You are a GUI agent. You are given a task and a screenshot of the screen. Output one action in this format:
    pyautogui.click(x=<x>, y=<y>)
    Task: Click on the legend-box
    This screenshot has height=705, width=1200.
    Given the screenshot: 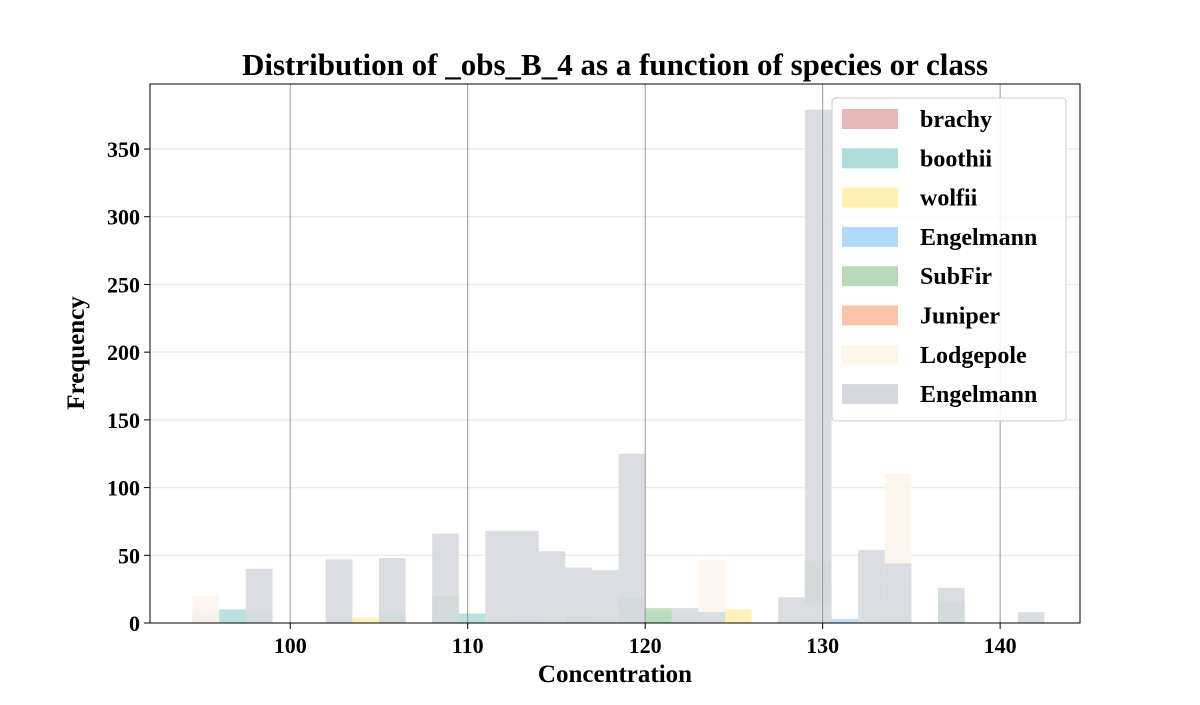 What is the action you would take?
    pyautogui.click(x=949, y=259)
    